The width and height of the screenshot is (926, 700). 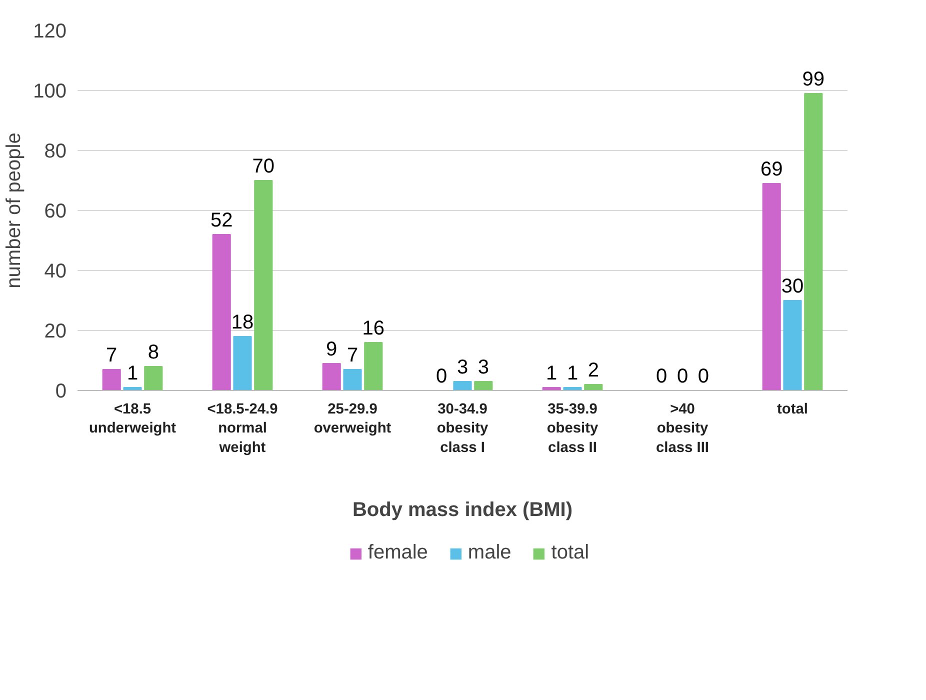 I want to click on data-label: 16, so click(x=373, y=329).